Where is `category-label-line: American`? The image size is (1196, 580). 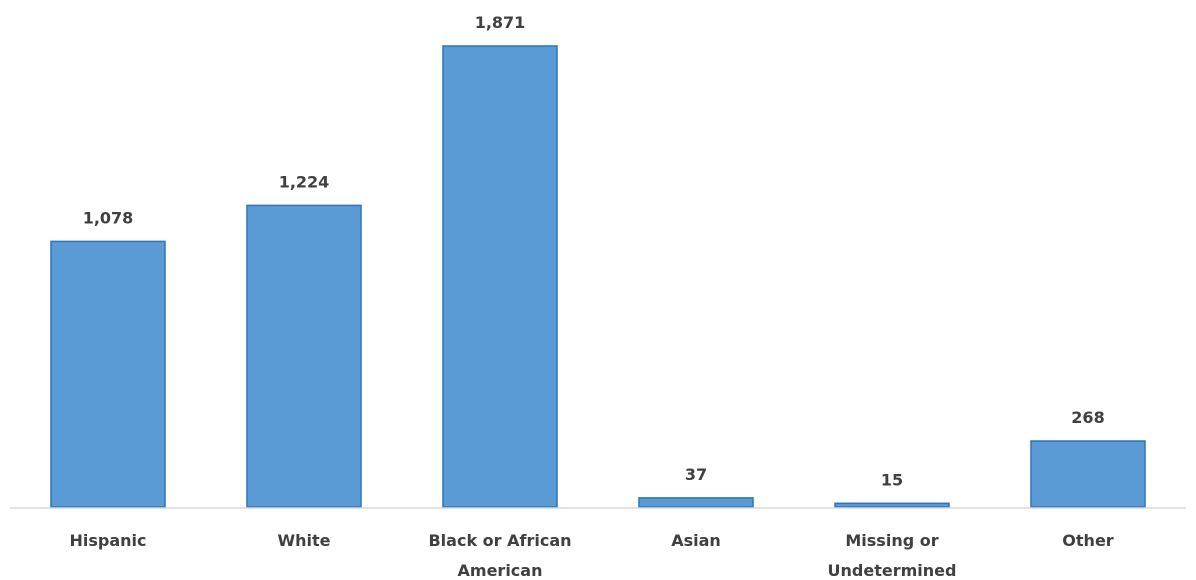 category-label-line: American is located at coordinates (500, 570).